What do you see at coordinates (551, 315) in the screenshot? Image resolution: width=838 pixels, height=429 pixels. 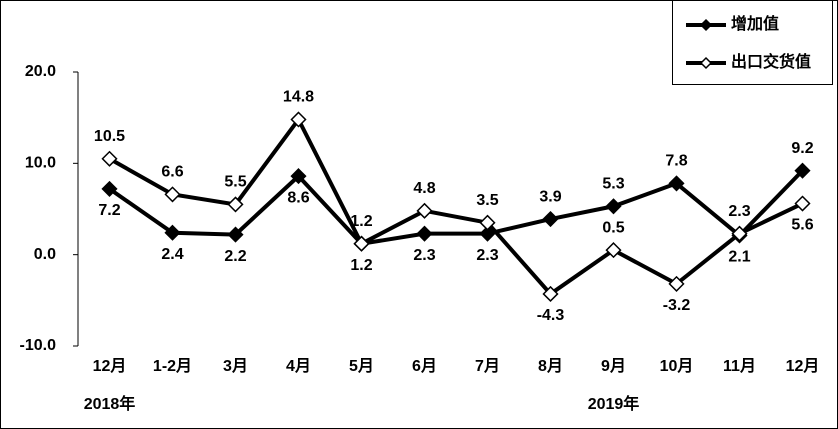 I see `data-label: -4.3` at bounding box center [551, 315].